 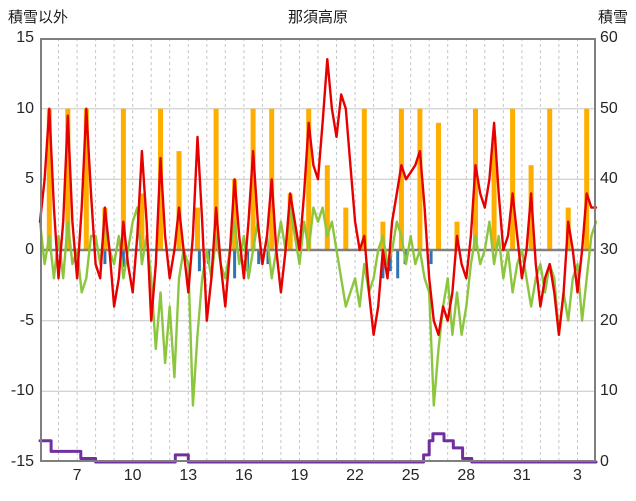 I want to click on chart-title: 那須高原, so click(x=317, y=17).